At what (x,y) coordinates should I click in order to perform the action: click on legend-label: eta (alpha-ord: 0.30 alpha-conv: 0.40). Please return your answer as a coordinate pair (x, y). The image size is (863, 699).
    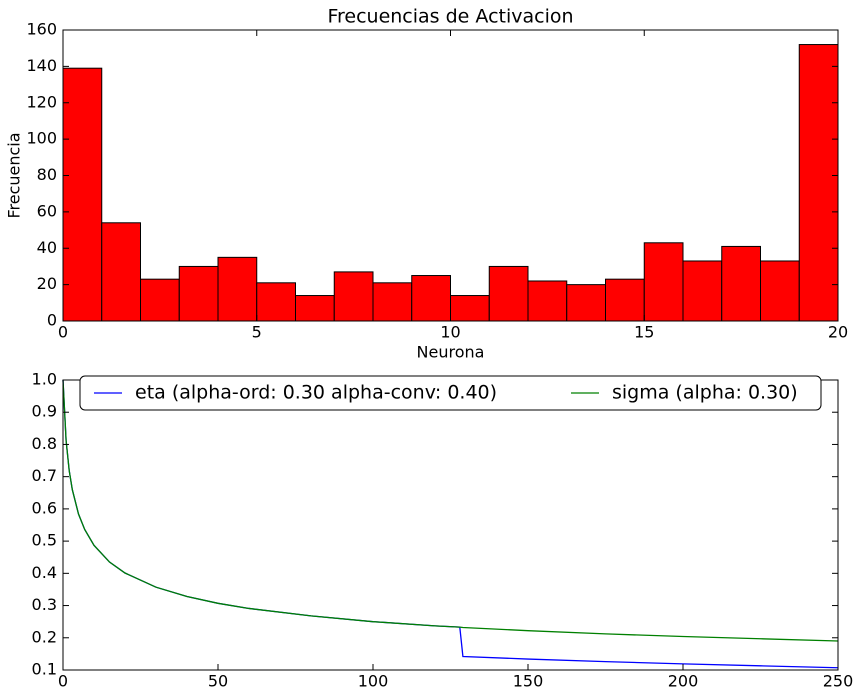
    Looking at the image, I should click on (316, 393).